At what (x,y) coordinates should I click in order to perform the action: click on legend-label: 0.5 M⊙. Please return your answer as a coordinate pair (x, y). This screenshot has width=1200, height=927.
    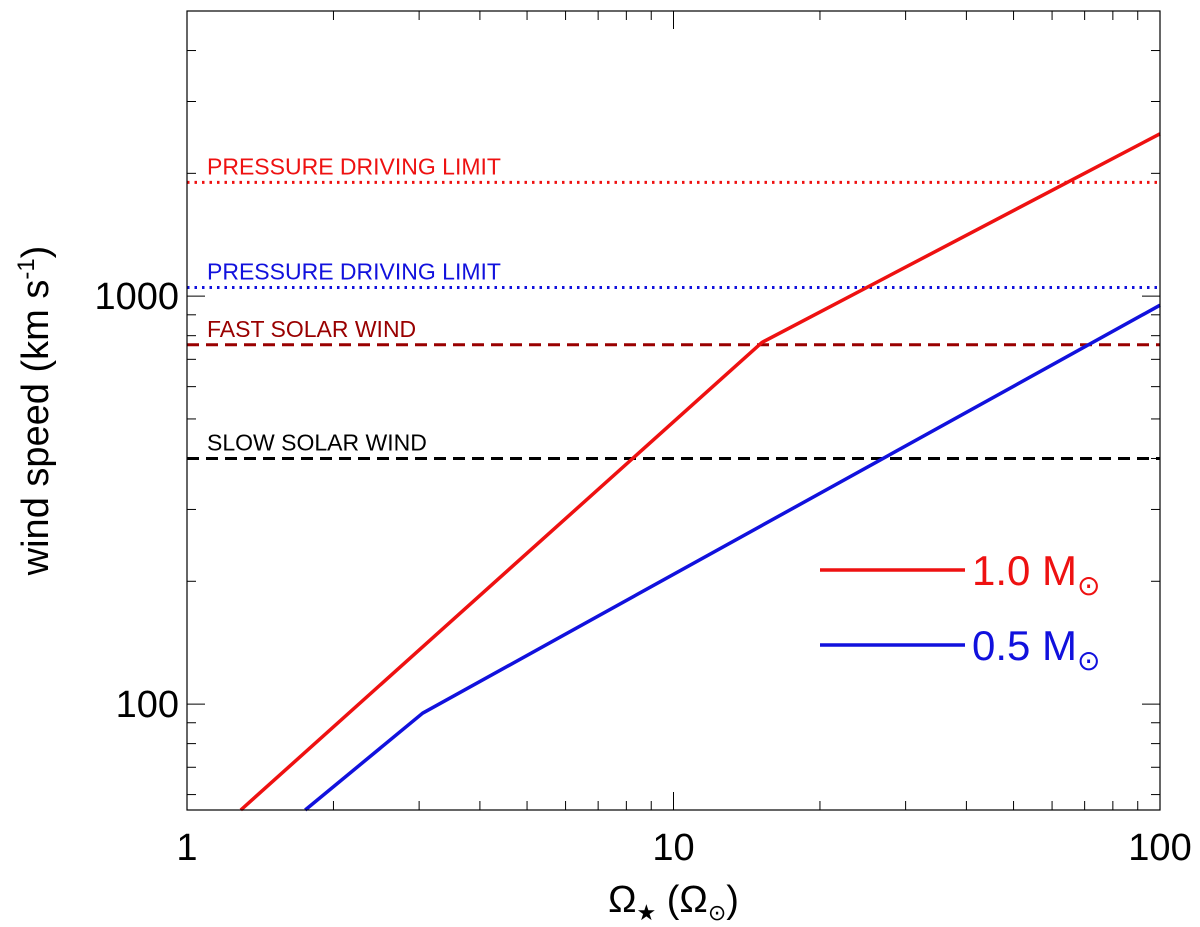
    Looking at the image, I should click on (1036, 649).